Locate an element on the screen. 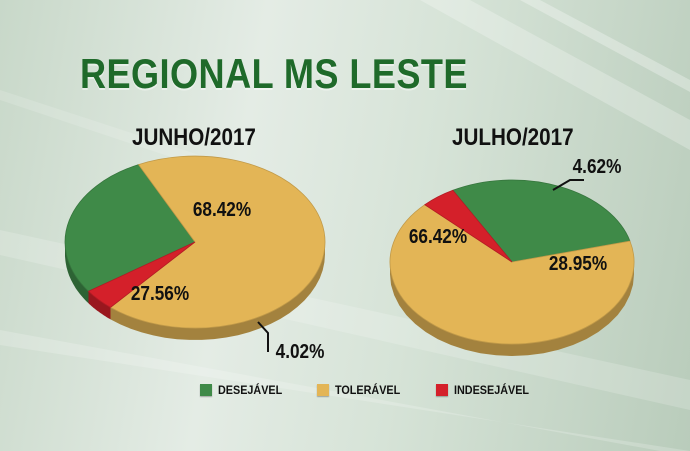 The width and height of the screenshot is (690, 451). data-label-indesejavel: 4.62% is located at coordinates (597, 166).